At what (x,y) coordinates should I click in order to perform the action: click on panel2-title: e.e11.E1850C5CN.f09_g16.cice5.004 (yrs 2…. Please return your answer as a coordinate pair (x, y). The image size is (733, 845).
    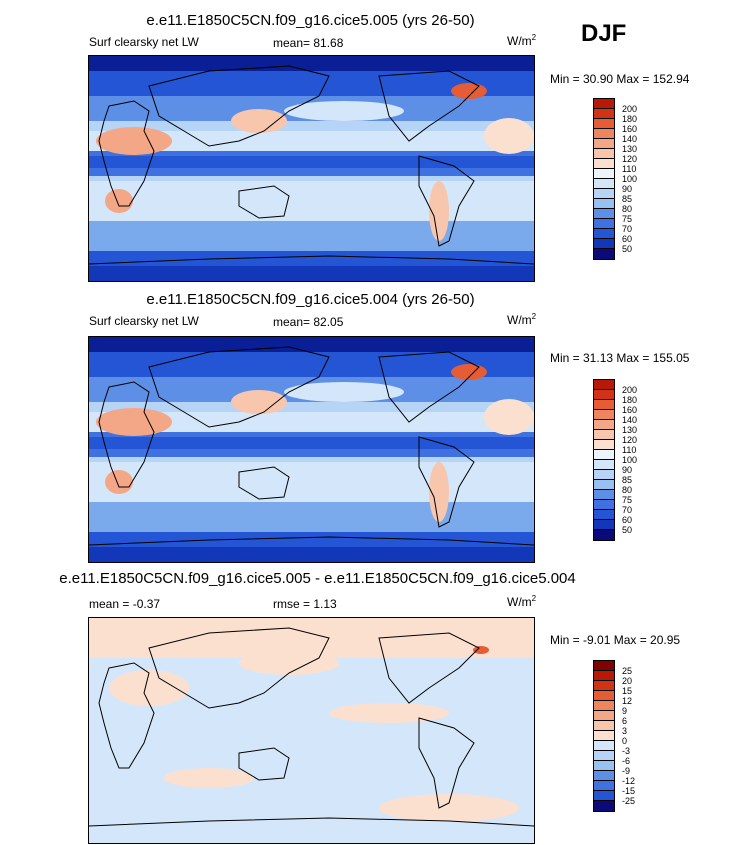
    Looking at the image, I should click on (310, 299).